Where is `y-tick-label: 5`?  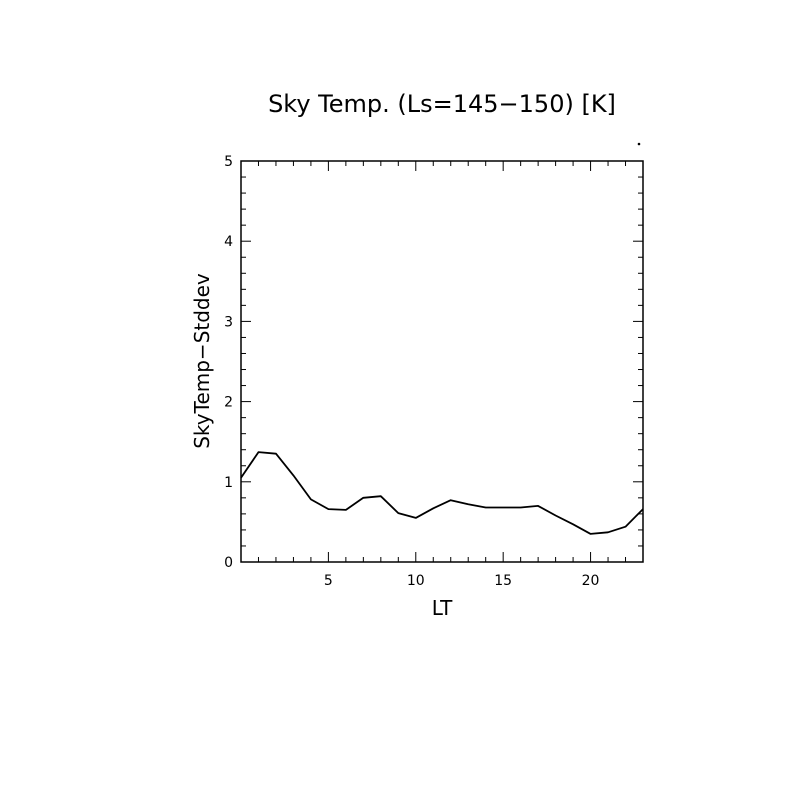
y-tick-label: 5 is located at coordinates (228, 162).